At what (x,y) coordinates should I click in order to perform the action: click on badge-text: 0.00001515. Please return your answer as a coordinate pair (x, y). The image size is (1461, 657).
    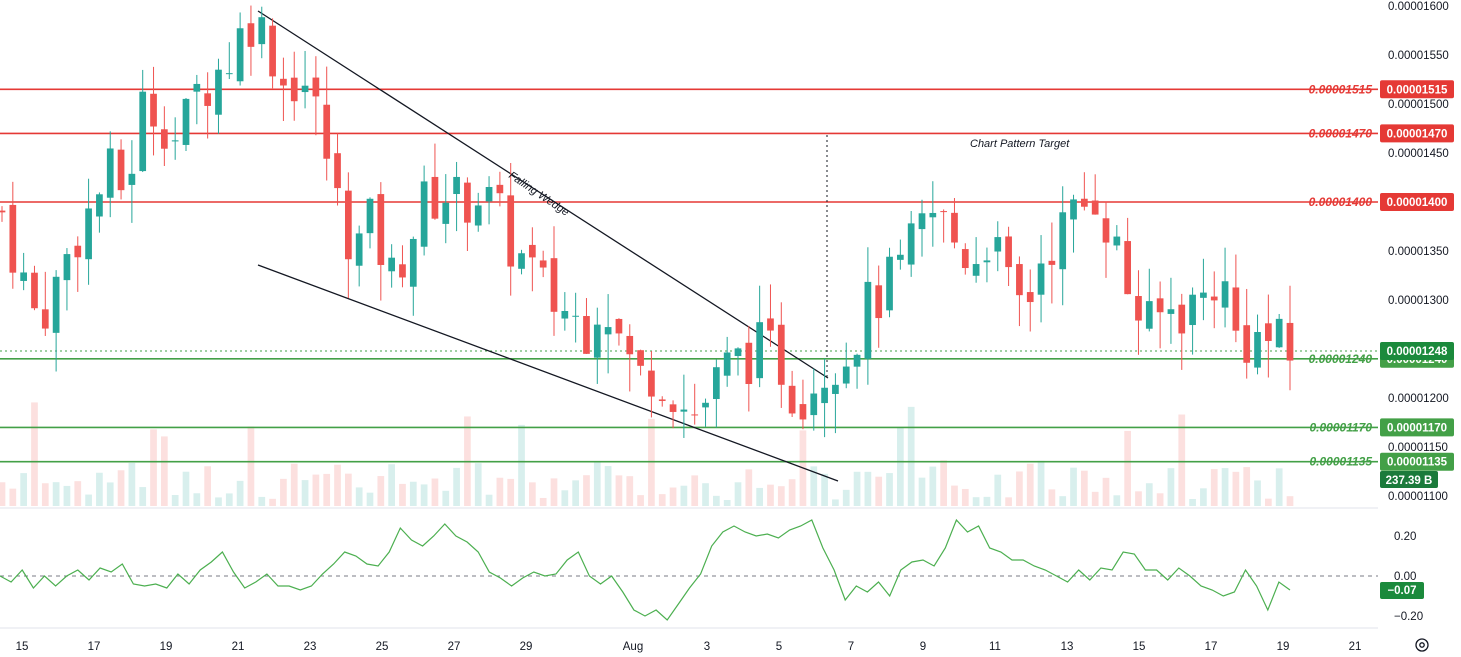
    Looking at the image, I should click on (1417, 90).